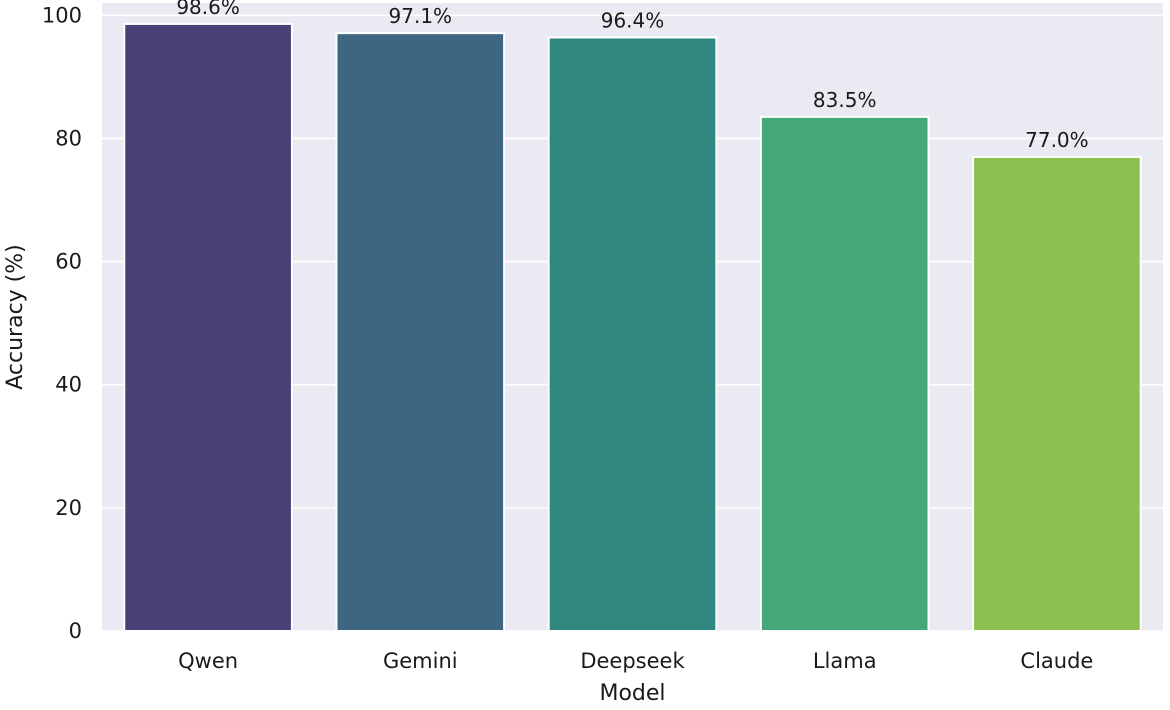 Image resolution: width=1170 pixels, height=710 pixels. What do you see at coordinates (632, 693) in the screenshot?
I see `x-axis-label: Model` at bounding box center [632, 693].